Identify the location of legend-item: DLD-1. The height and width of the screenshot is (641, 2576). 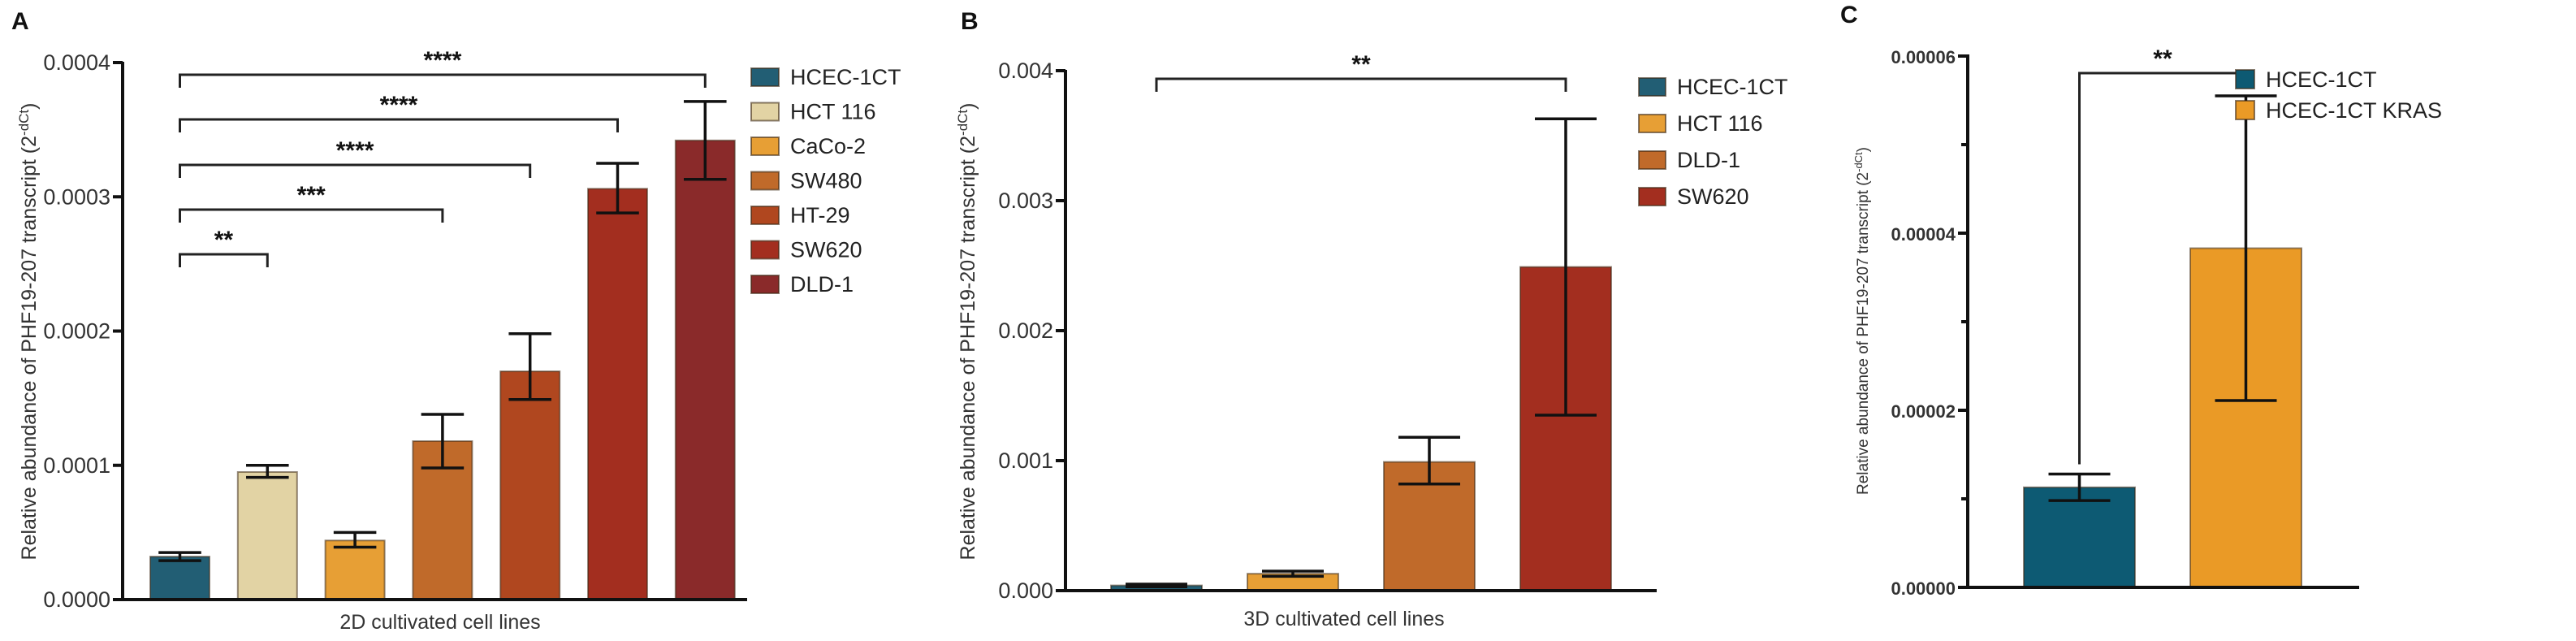
(1689, 160).